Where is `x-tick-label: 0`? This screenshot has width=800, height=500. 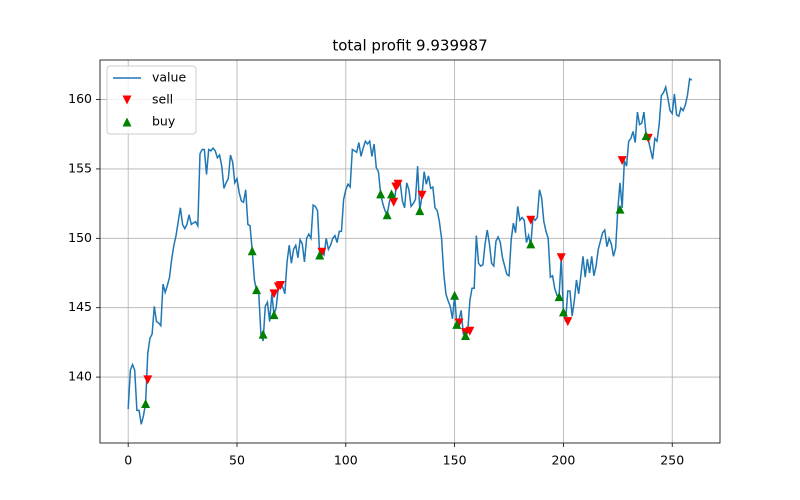 x-tick-label: 0 is located at coordinates (128, 460).